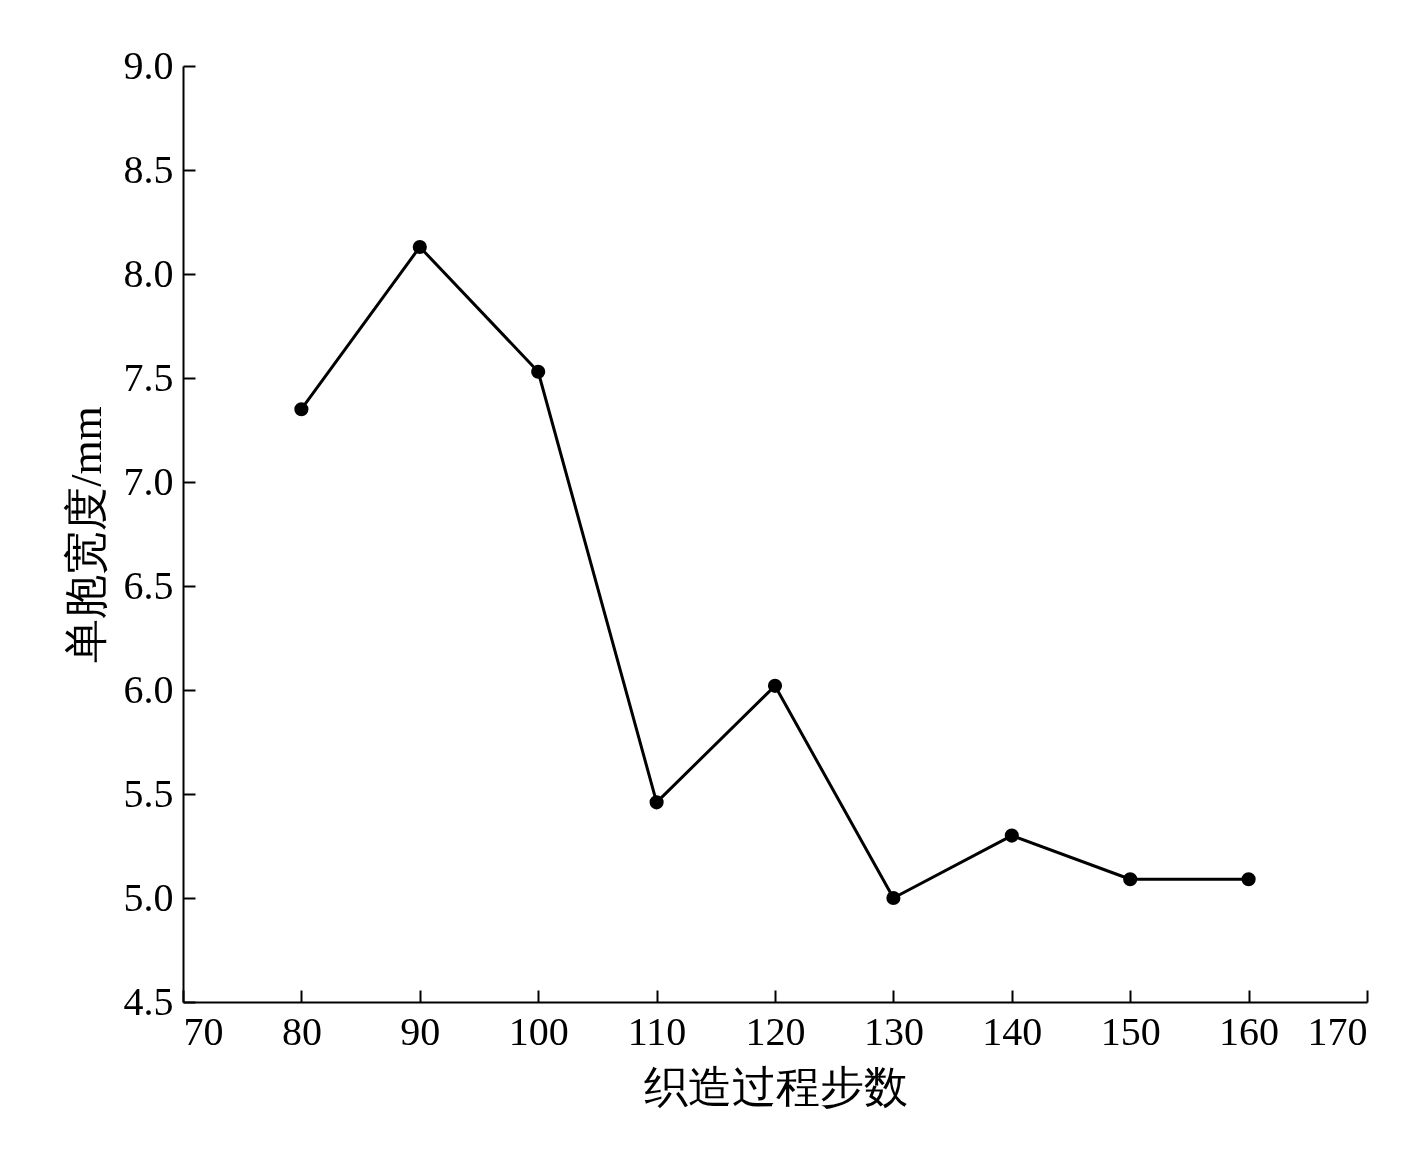  I want to click on x-tick-label: 160, so click(1249, 1031).